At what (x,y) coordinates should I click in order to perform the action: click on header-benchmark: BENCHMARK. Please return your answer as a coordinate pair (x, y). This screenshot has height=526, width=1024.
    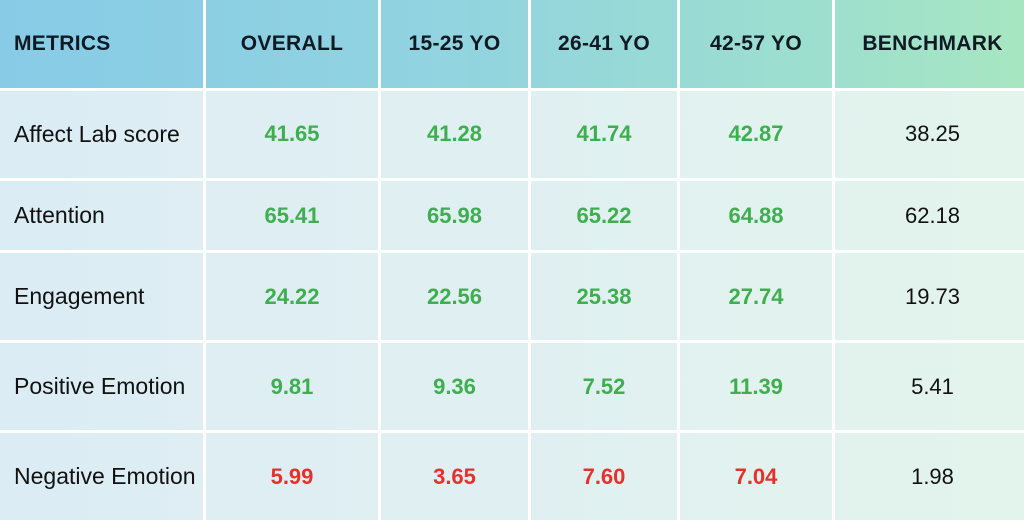
    Looking at the image, I should click on (929, 44).